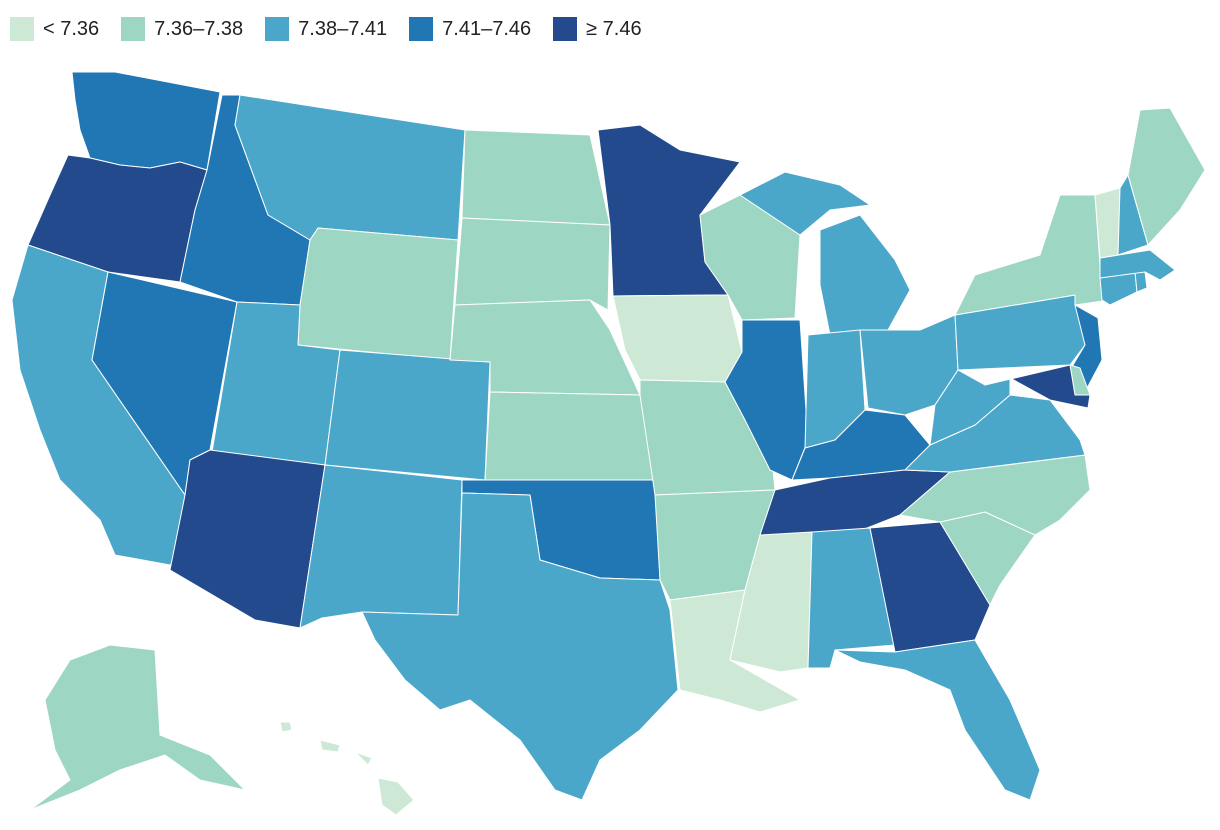 The height and width of the screenshot is (830, 1220). What do you see at coordinates (614, 28) in the screenshot?
I see `legend-label: ≥ 7.46` at bounding box center [614, 28].